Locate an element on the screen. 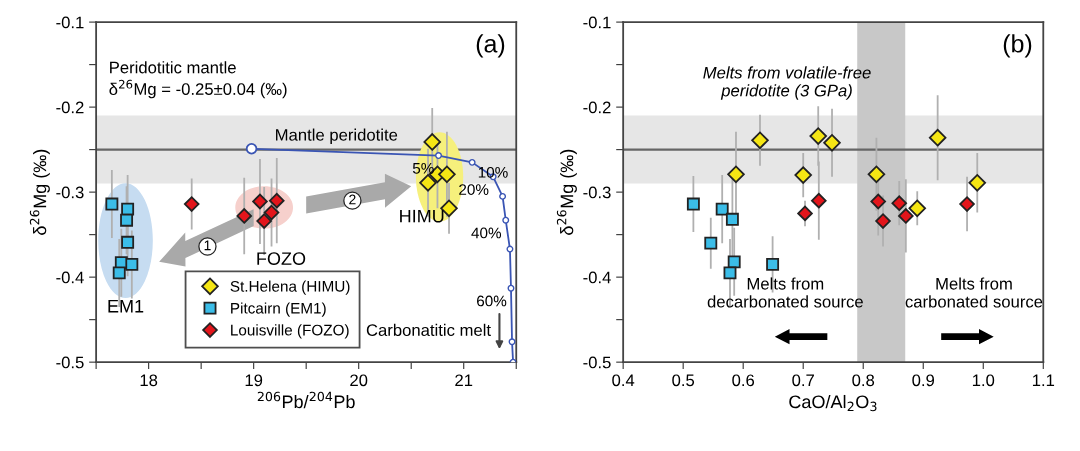 The image size is (1080, 451). annotation: EM1 is located at coordinates (126, 306).